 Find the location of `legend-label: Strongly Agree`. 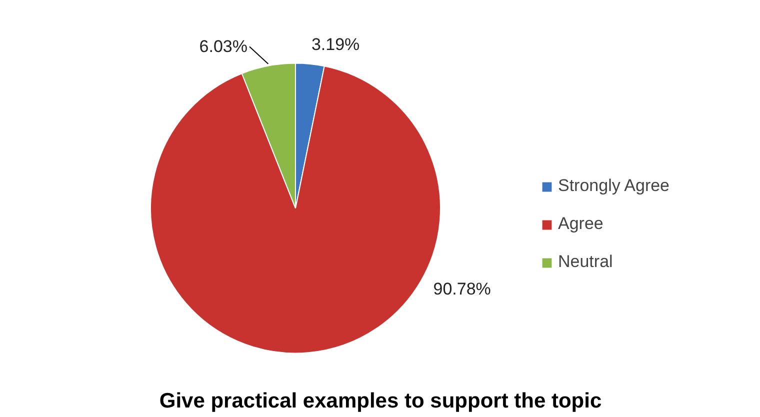

legend-label: Strongly Agree is located at coordinates (614, 186).